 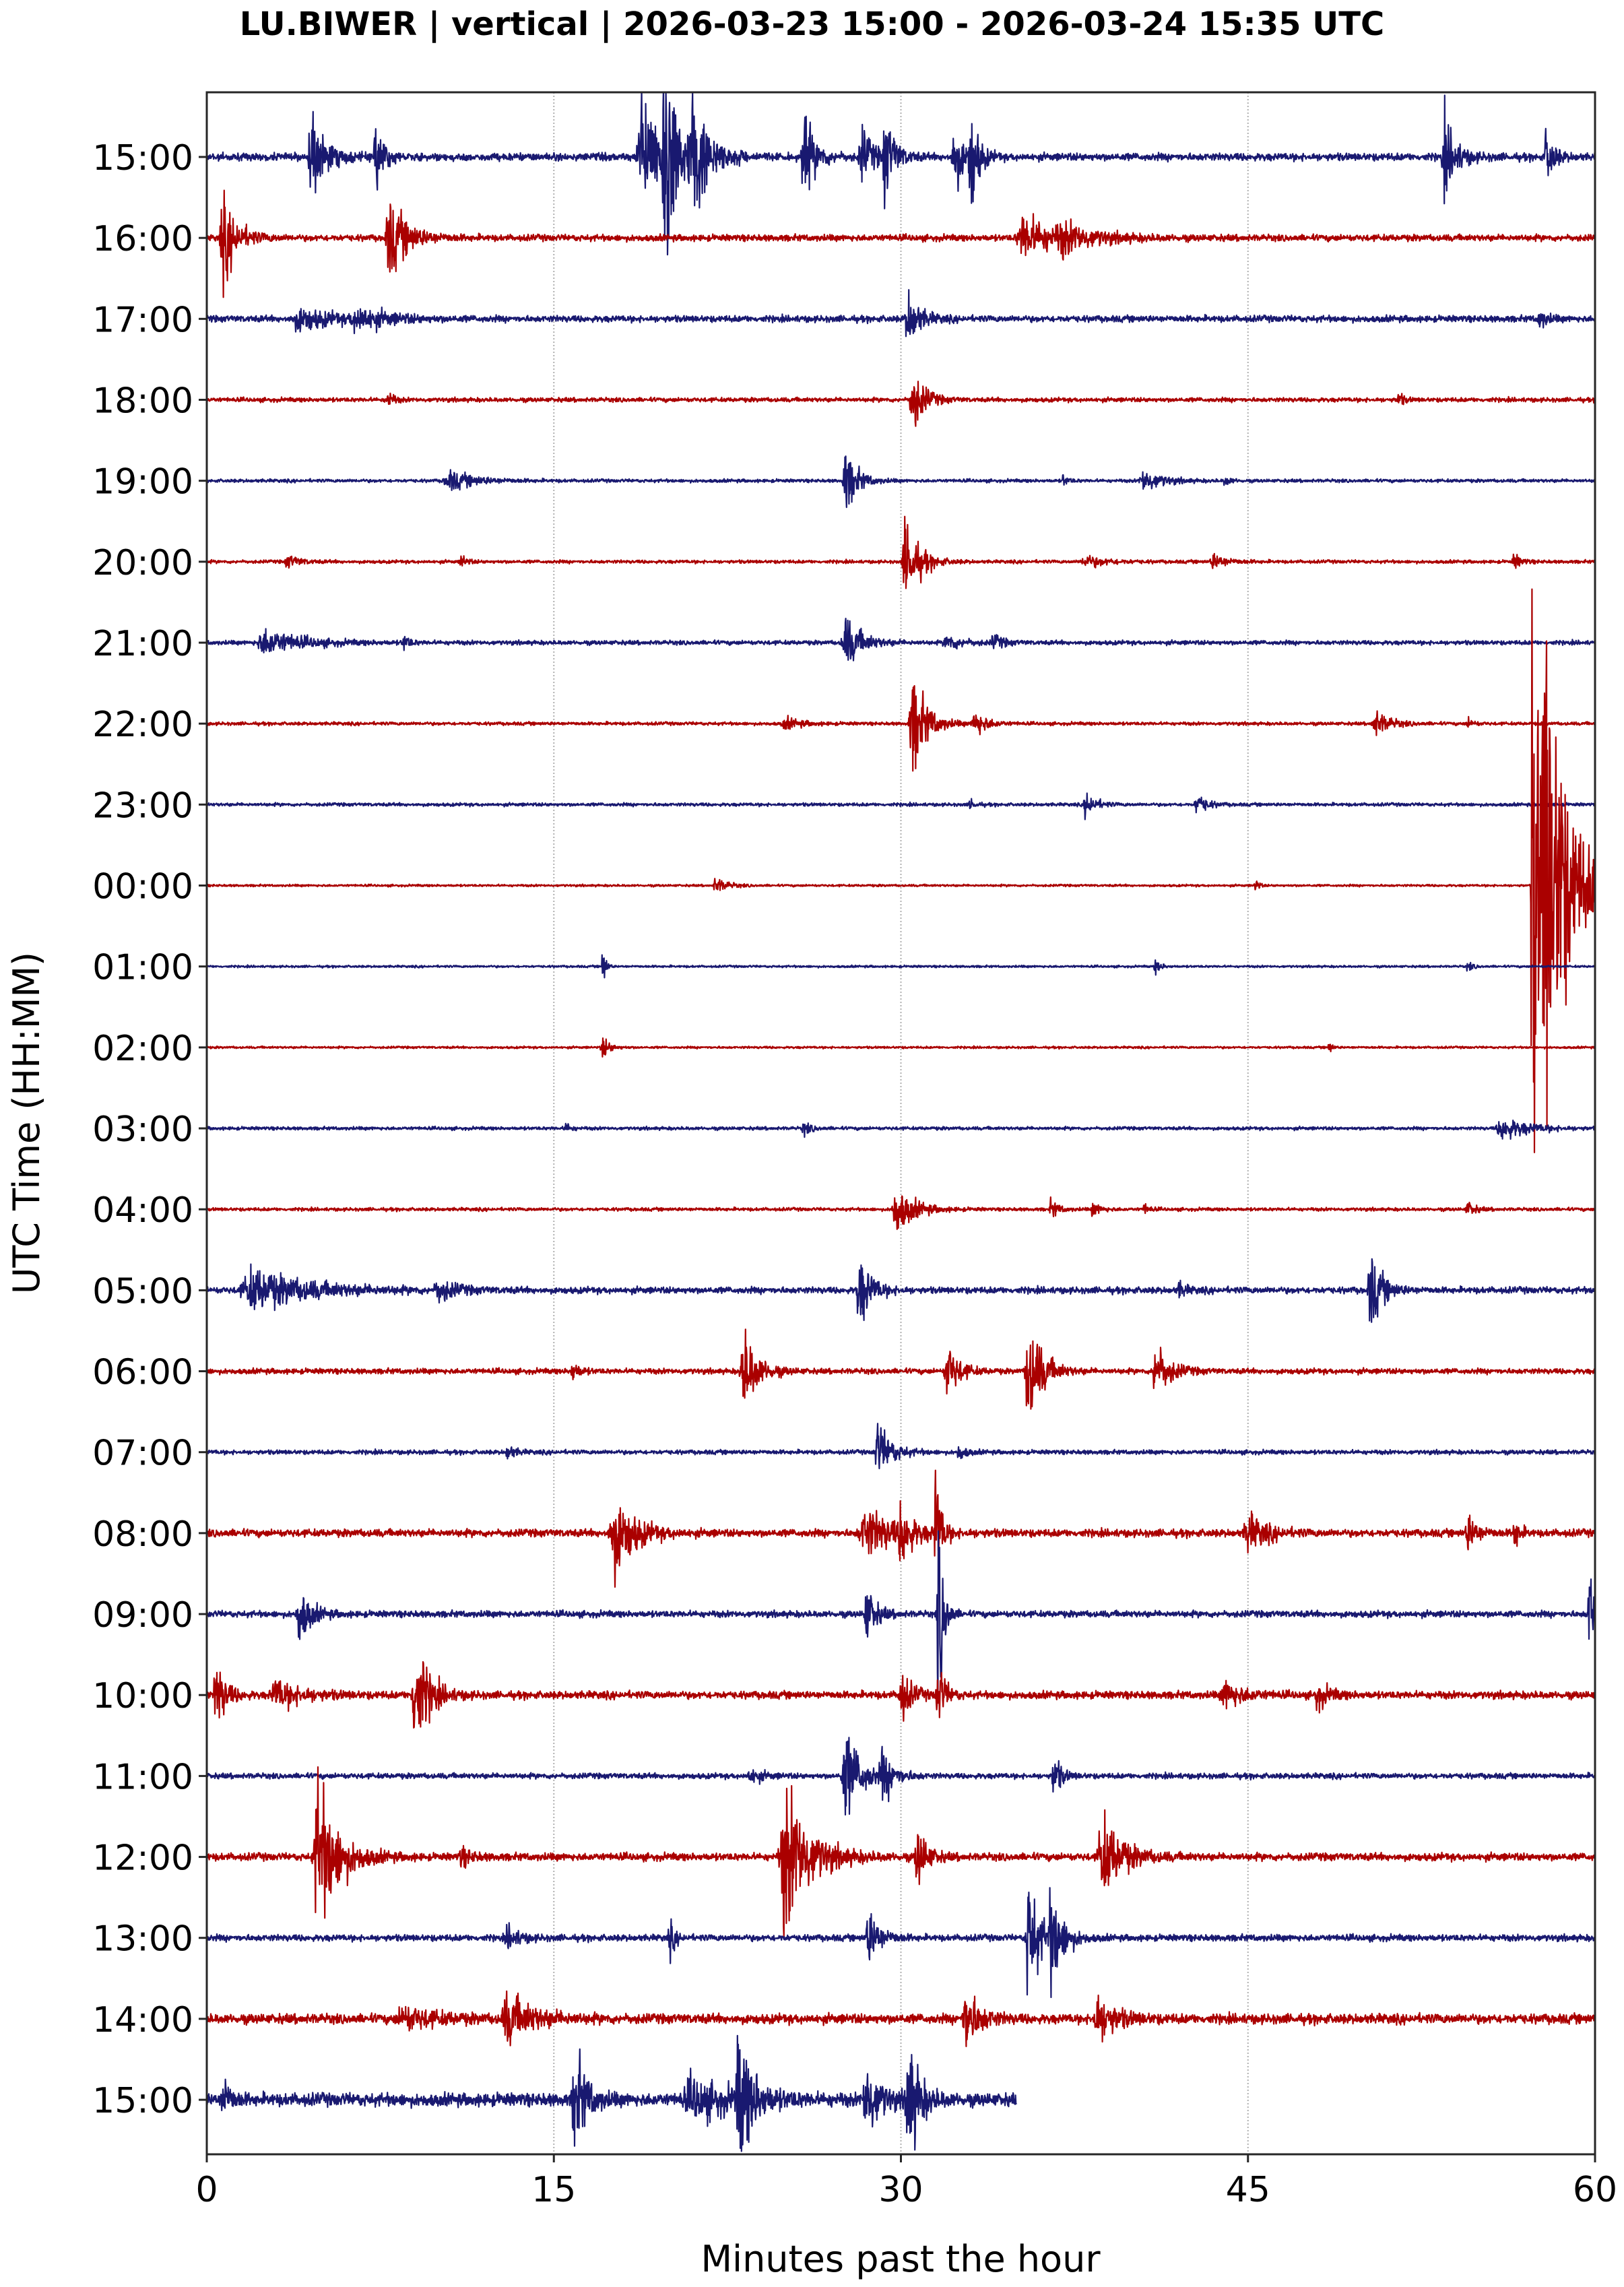 I want to click on y-tick-label: 14:00, so click(x=142, y=2020).